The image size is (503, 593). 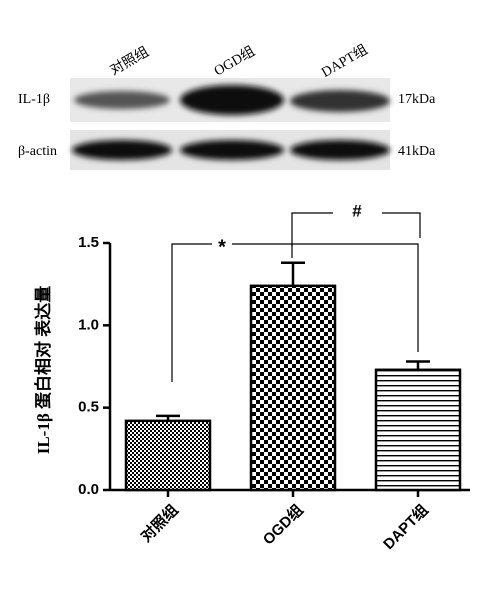 I want to click on row-label: β-actin, so click(x=37, y=151).